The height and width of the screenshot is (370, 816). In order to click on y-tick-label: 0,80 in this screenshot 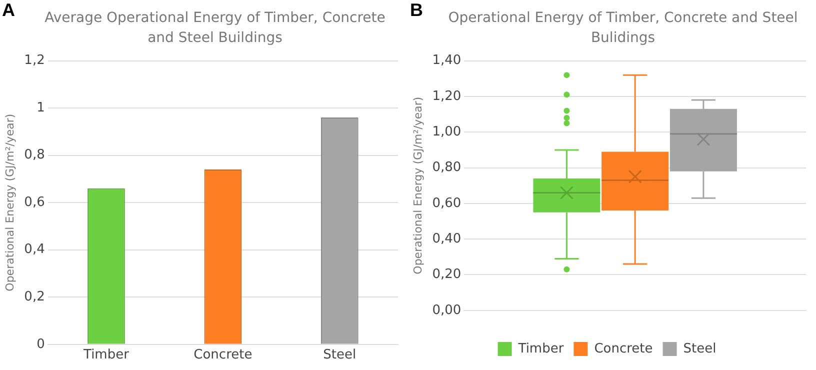, I will do `click(447, 168)`.